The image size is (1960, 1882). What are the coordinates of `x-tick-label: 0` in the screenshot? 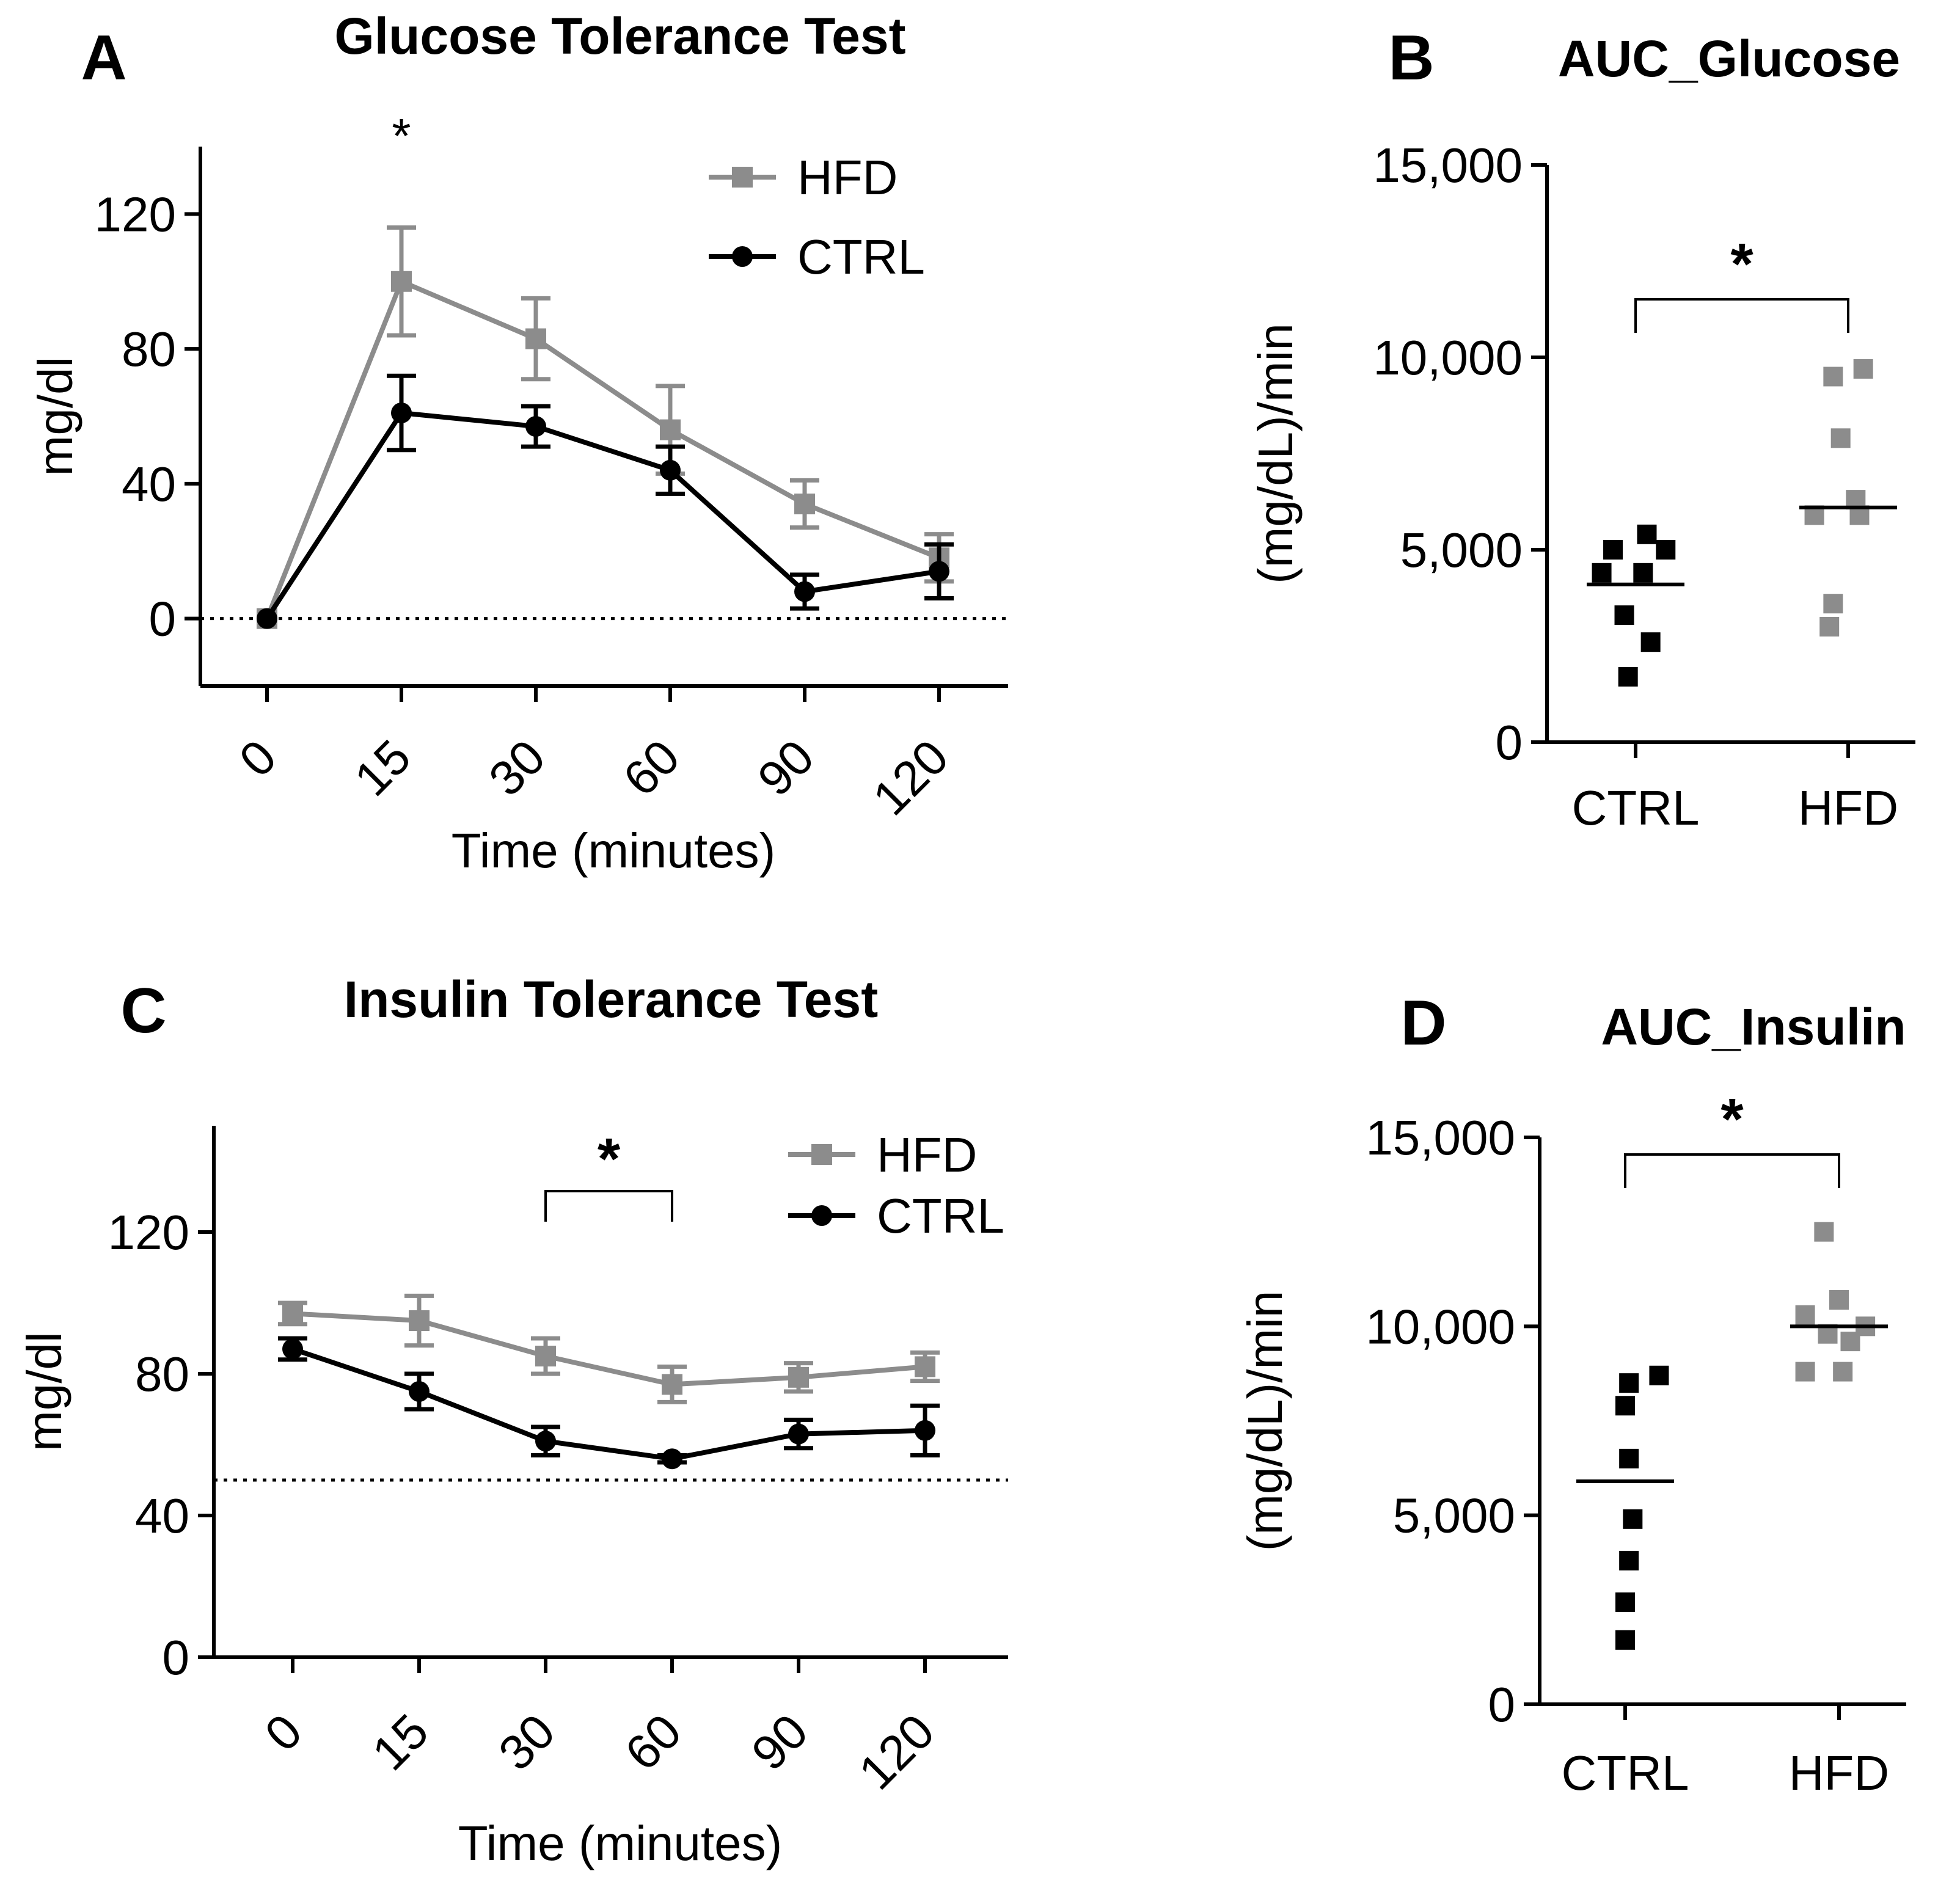 It's located at (258, 758).